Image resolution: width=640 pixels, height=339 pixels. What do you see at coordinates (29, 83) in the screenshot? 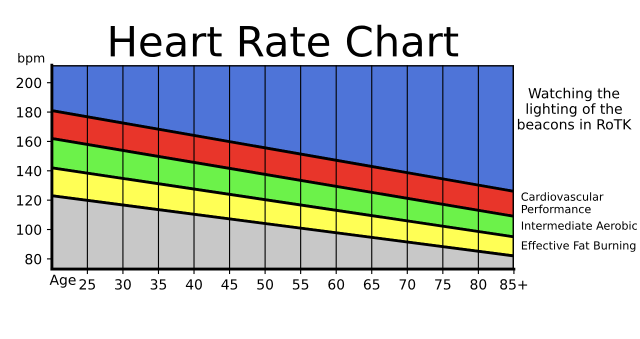
I see `y-tick-label: 200` at bounding box center [29, 83].